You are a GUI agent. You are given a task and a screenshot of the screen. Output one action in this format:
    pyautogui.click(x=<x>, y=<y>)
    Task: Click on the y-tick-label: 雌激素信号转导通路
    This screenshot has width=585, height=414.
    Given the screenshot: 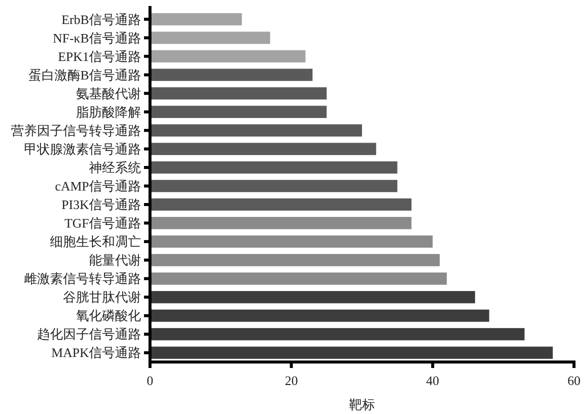 What is the action you would take?
    pyautogui.click(x=82, y=278)
    